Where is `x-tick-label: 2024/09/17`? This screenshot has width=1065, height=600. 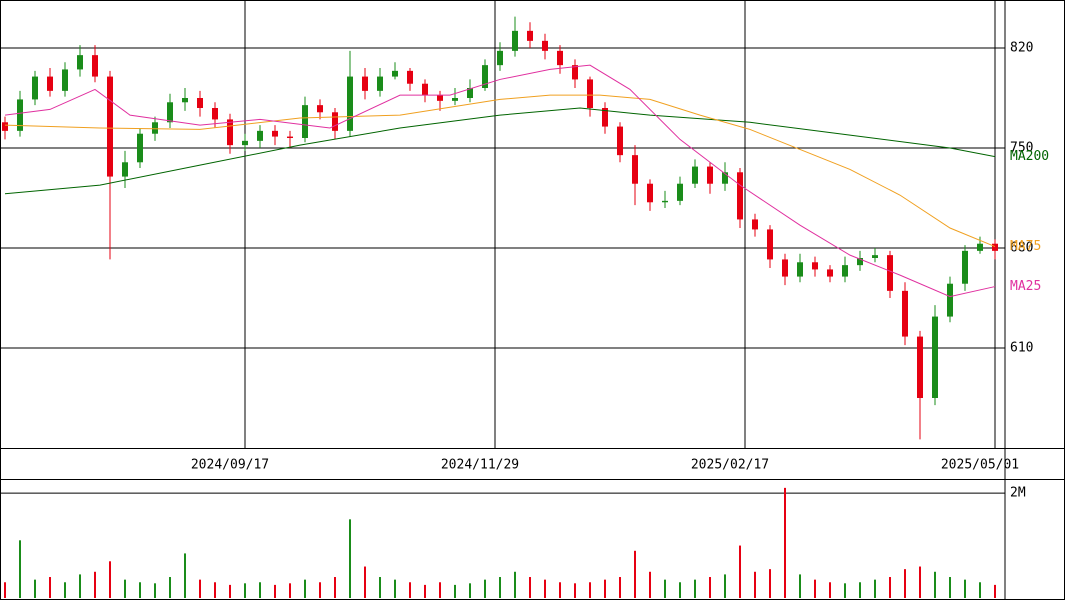 x-tick-label: 2024/09/17 is located at coordinates (230, 465).